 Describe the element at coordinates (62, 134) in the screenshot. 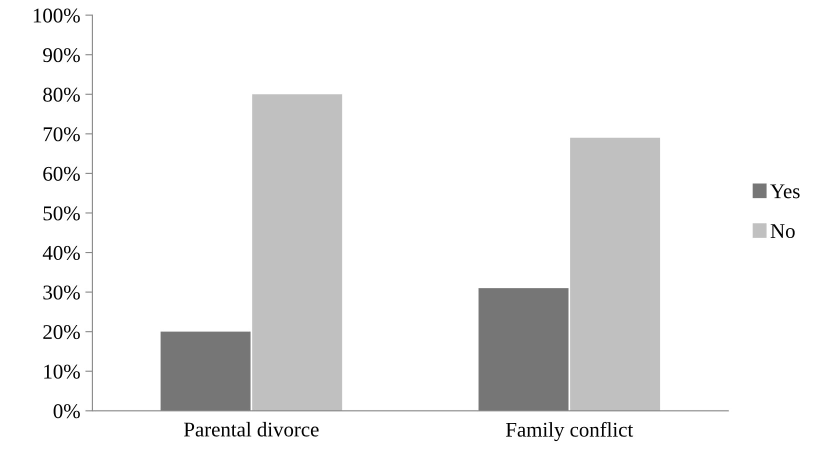

I see `y-tick-label: 70%` at that location.